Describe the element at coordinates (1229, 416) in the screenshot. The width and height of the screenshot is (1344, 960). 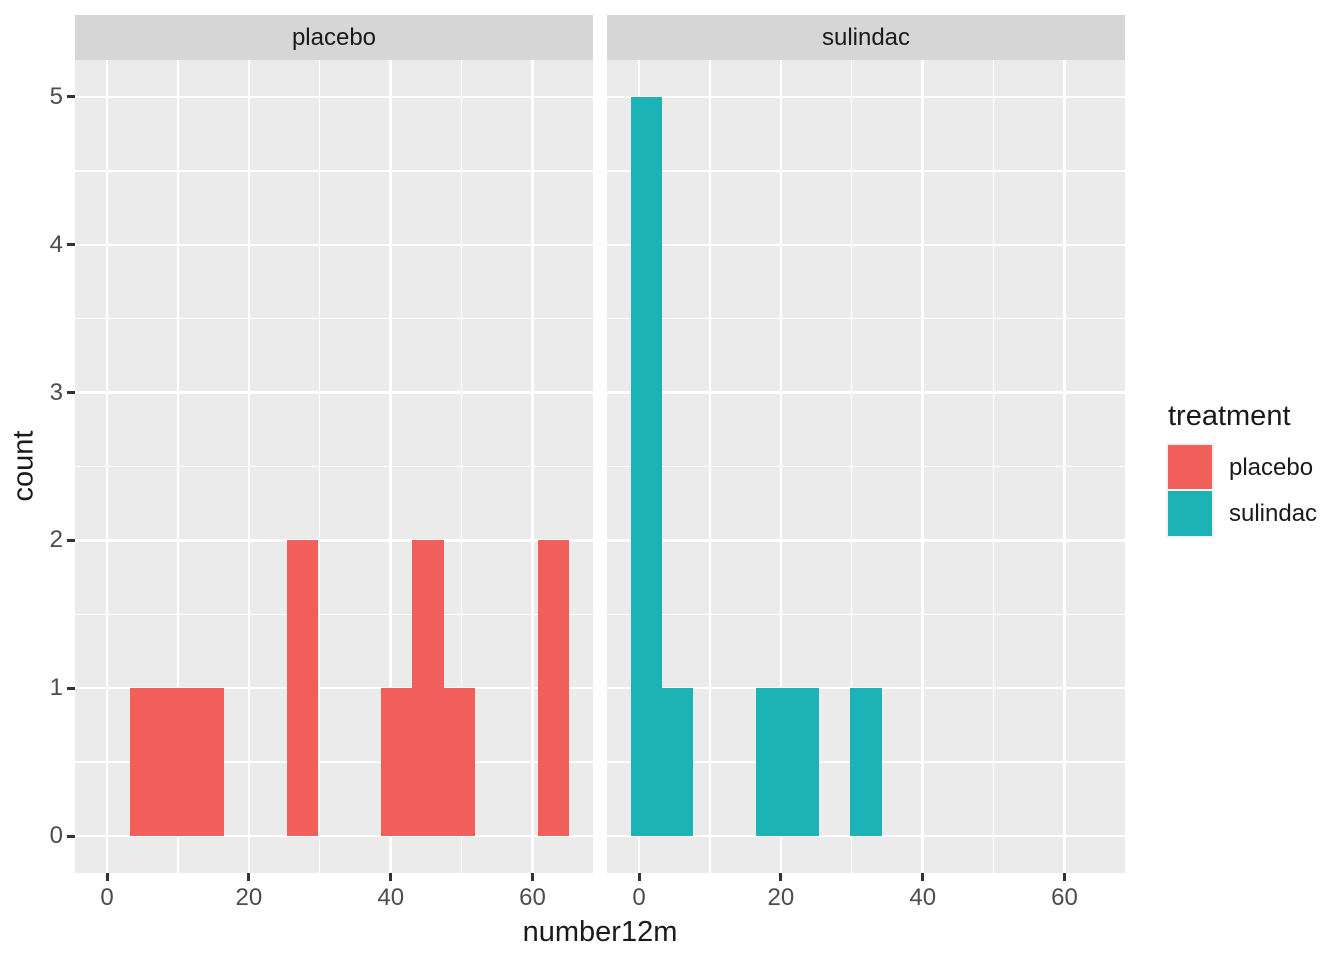
I see `legend-title: treatment` at that location.